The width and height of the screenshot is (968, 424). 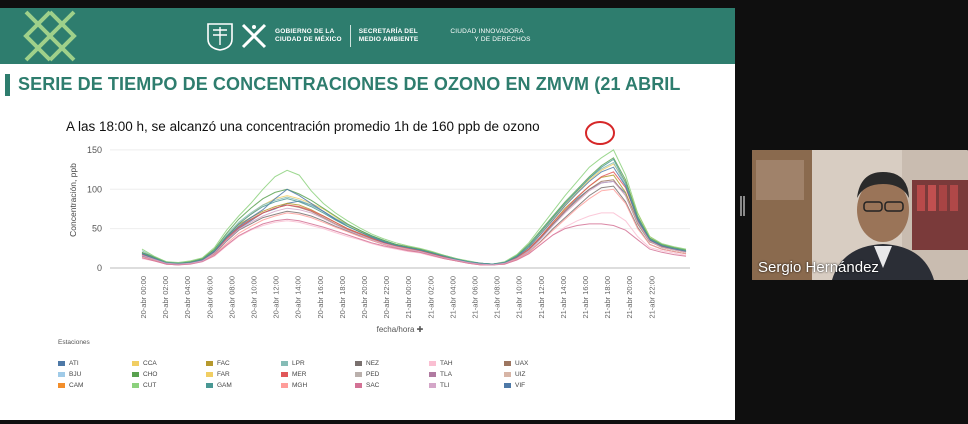 What do you see at coordinates (254, 297) in the screenshot?
I see `x-tick-label: 20-abr 10:00` at bounding box center [254, 297].